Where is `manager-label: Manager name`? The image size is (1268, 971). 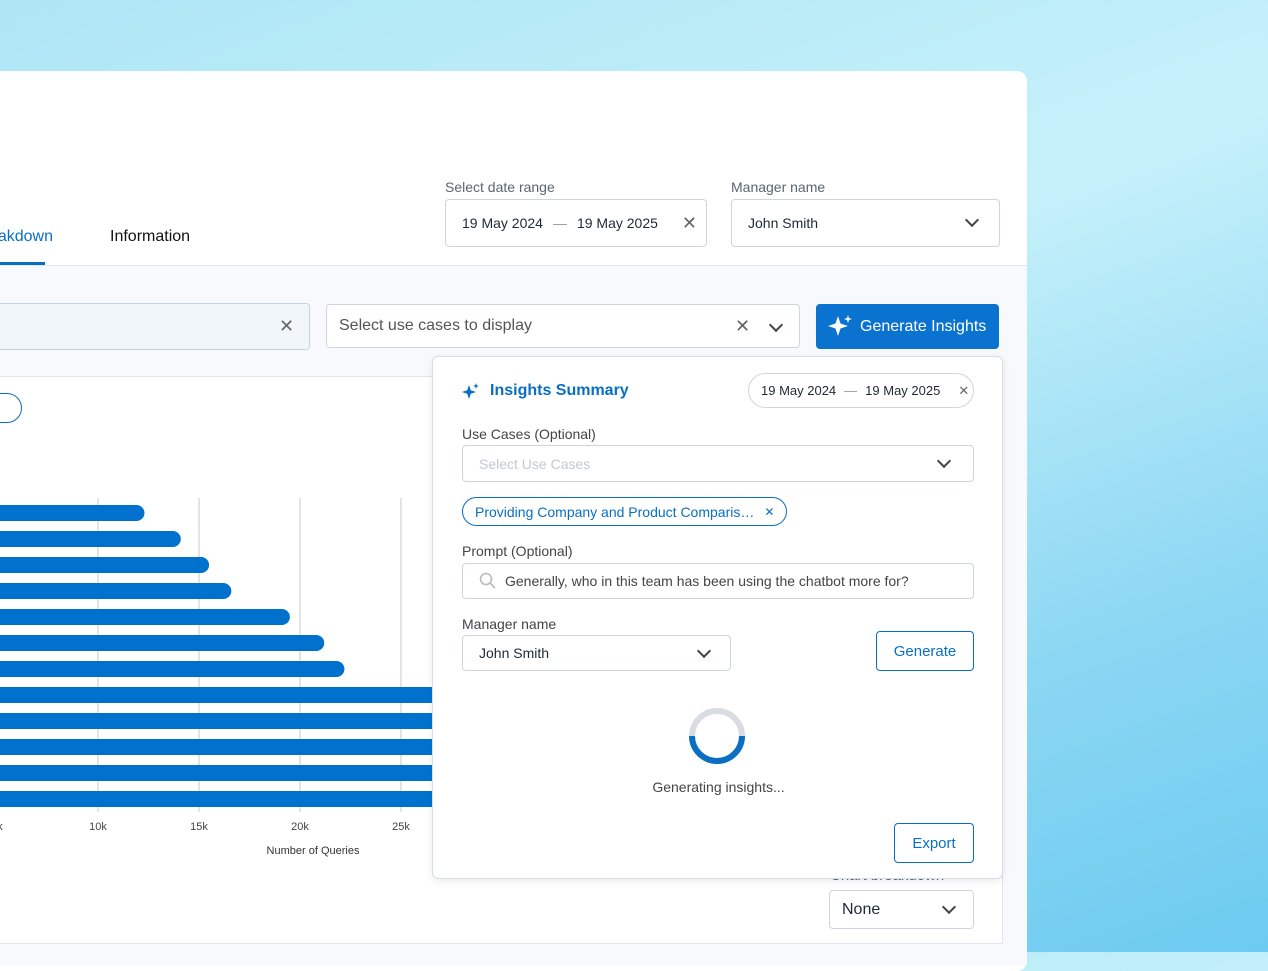 manager-label: Manager name is located at coordinates (778, 187).